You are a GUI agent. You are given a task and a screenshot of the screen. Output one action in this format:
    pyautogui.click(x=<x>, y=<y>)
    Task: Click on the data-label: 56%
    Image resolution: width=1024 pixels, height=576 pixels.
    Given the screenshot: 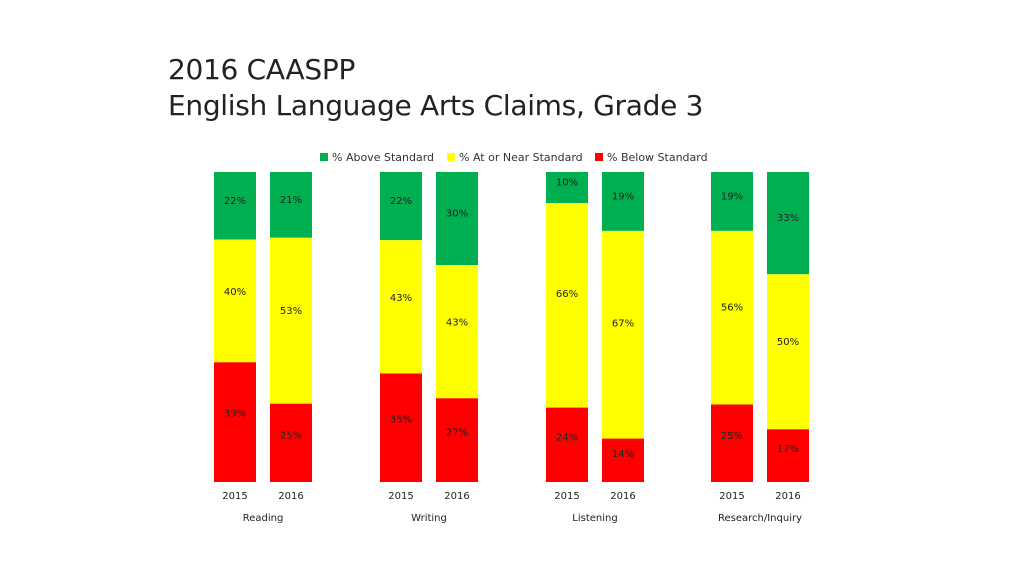 What is the action you would take?
    pyautogui.click(x=732, y=307)
    